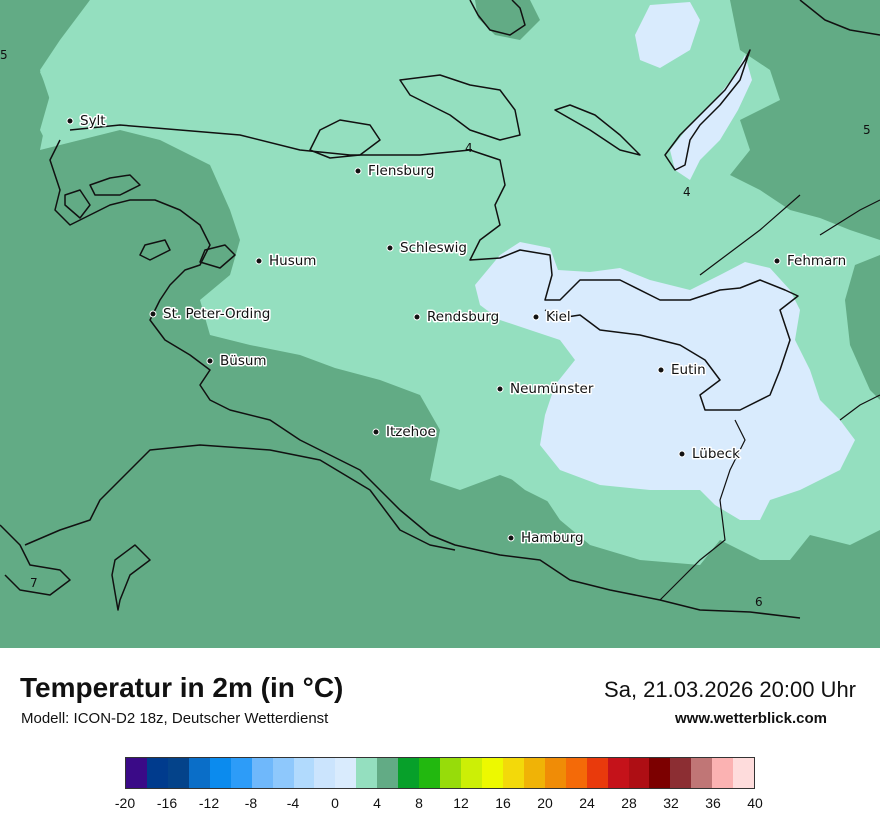  I want to click on city-label: Büsum, so click(243, 361).